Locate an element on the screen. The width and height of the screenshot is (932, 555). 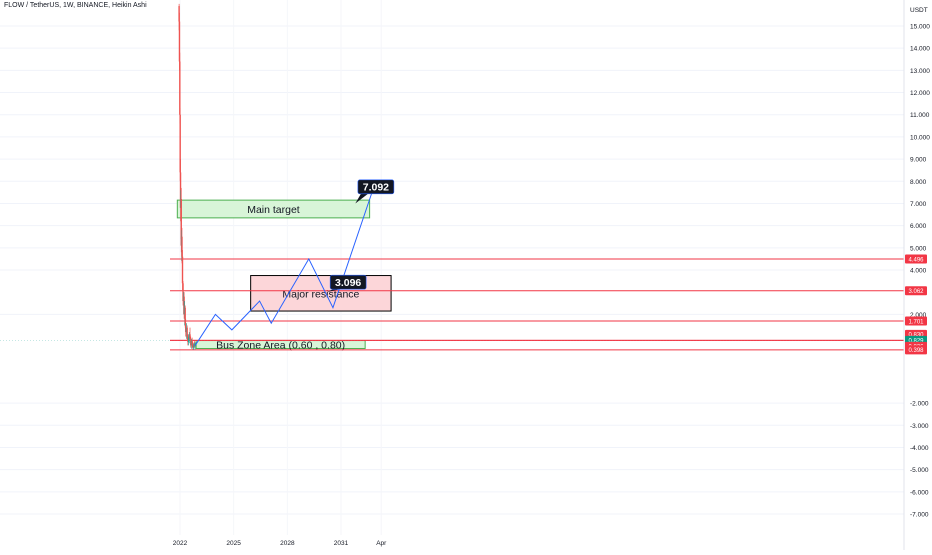
time-axis: 2022 2025 2028 2031 Apr is located at coordinates (280, 543).